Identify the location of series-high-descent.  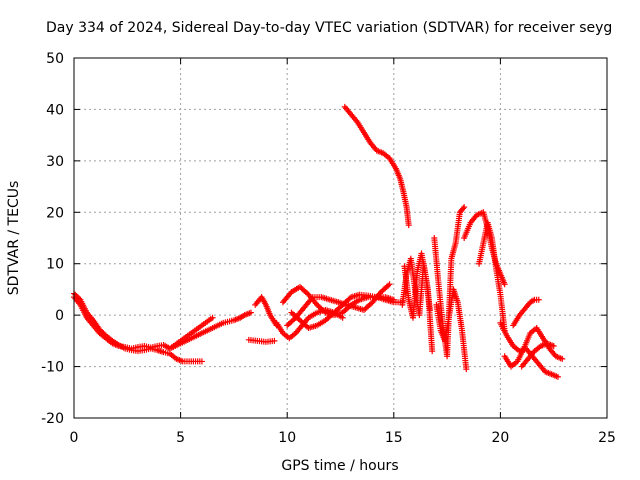
(376, 166).